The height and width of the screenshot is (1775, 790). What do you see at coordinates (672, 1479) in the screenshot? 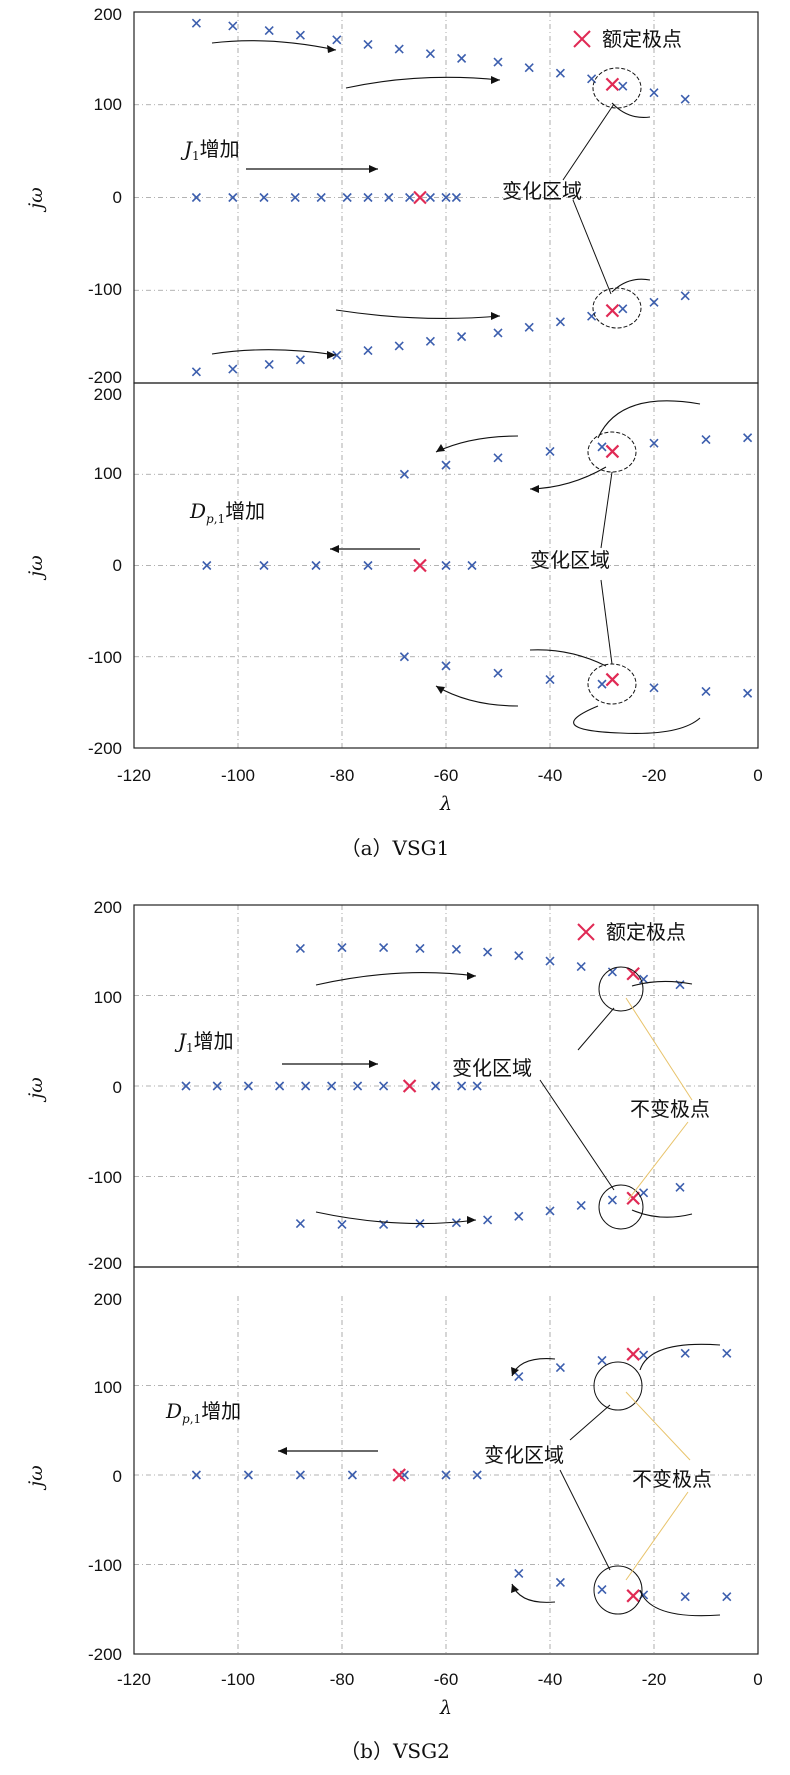
I see `fixed-pole-label: 不变极点` at bounding box center [672, 1479].